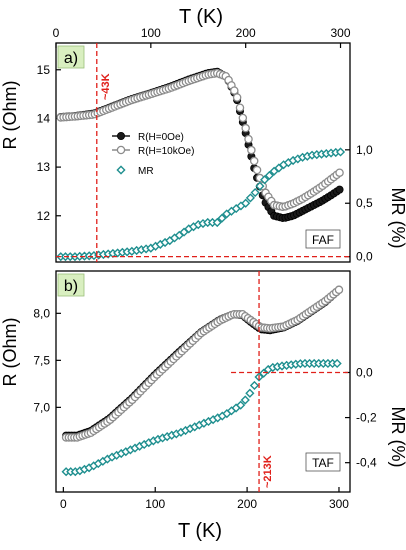 This screenshot has height=550, width=406. I want to click on panel-label: b), so click(71, 286).